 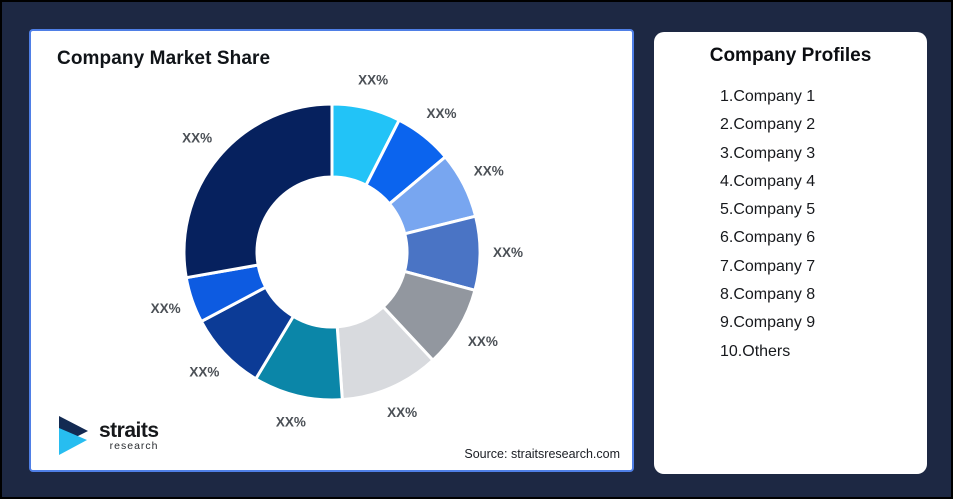 I want to click on segment-label-10: XX%, so click(x=197, y=137).